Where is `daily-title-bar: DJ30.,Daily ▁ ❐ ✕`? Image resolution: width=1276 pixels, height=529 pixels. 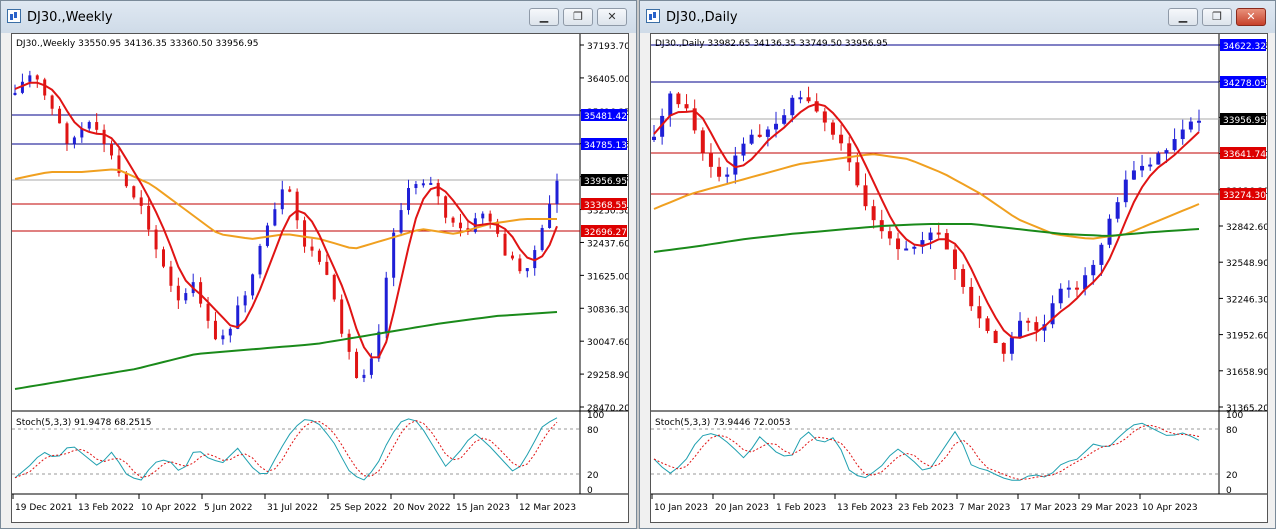
daily-title-bar: DJ30.,Daily ▁ ❐ ✕ is located at coordinates (957, 17).